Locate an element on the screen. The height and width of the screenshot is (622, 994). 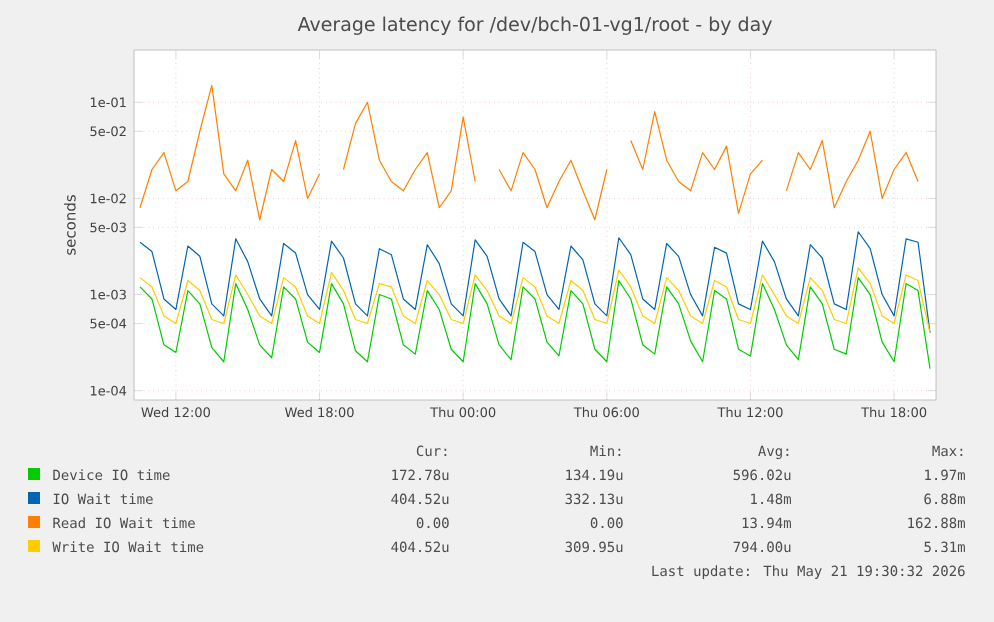
chart-title: Average latency for /dev/bch-01-vg1/root - by day is located at coordinates (534, 25).